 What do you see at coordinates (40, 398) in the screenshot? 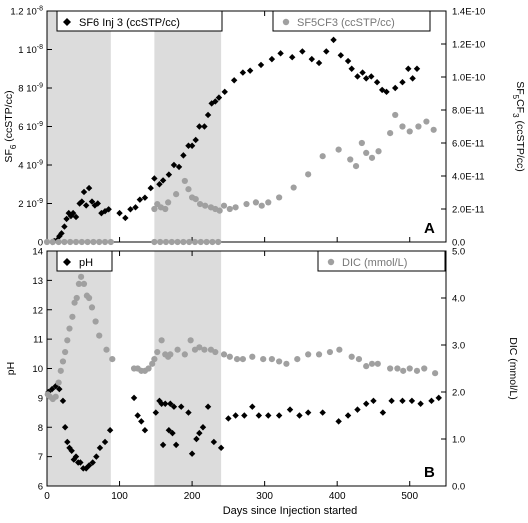
I see `left-tick-base: 9` at bounding box center [40, 398].